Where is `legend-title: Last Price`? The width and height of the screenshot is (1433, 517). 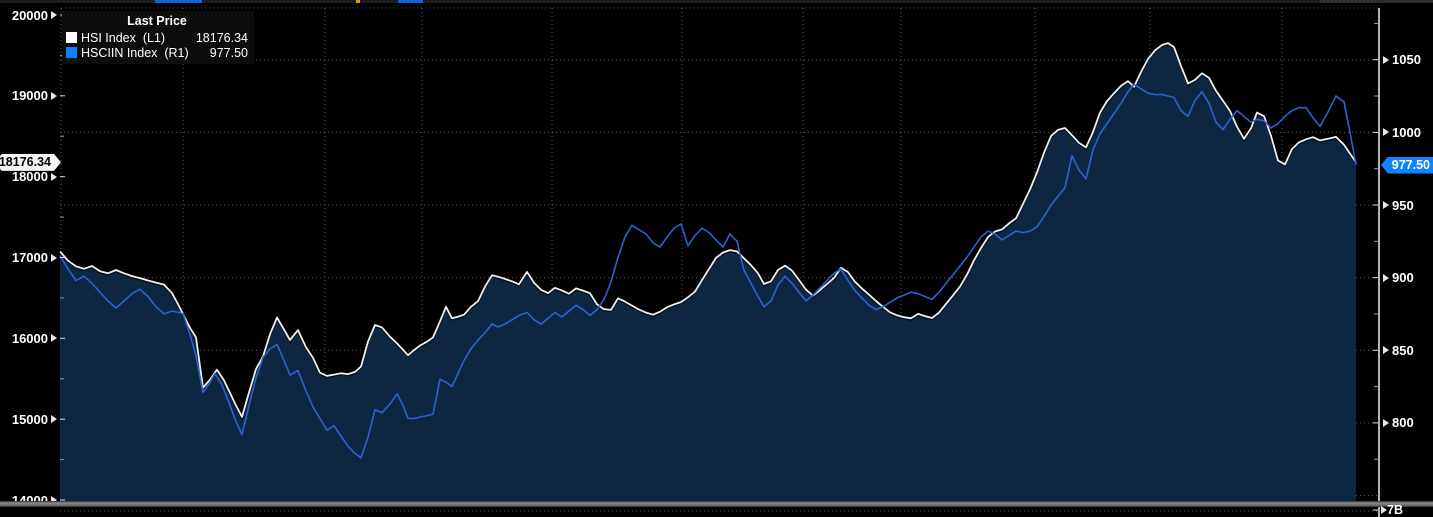 legend-title: Last Price is located at coordinates (157, 21).